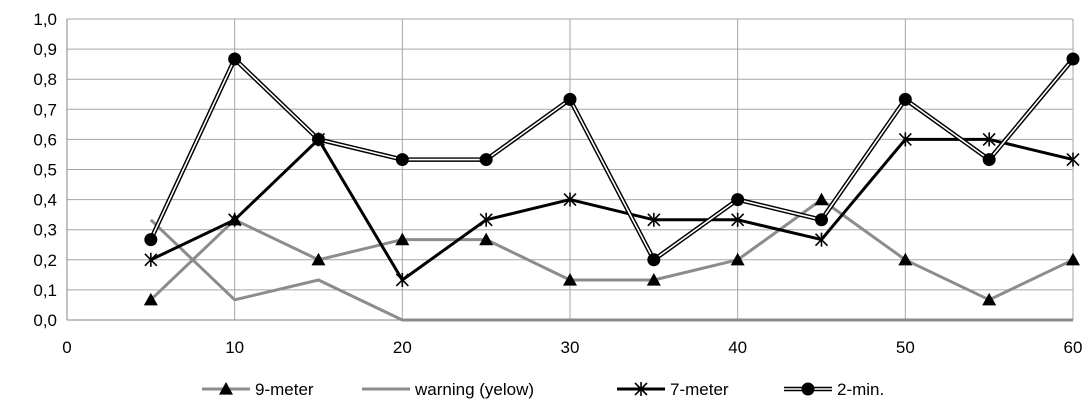 Image resolution: width=1090 pixels, height=405 pixels. I want to click on y-axis-tick-labels: 0,0 0,1 0,2 0,3 0,4 0,5 0,6 0,7 0,8 0,9 1,0, so click(45, 170).